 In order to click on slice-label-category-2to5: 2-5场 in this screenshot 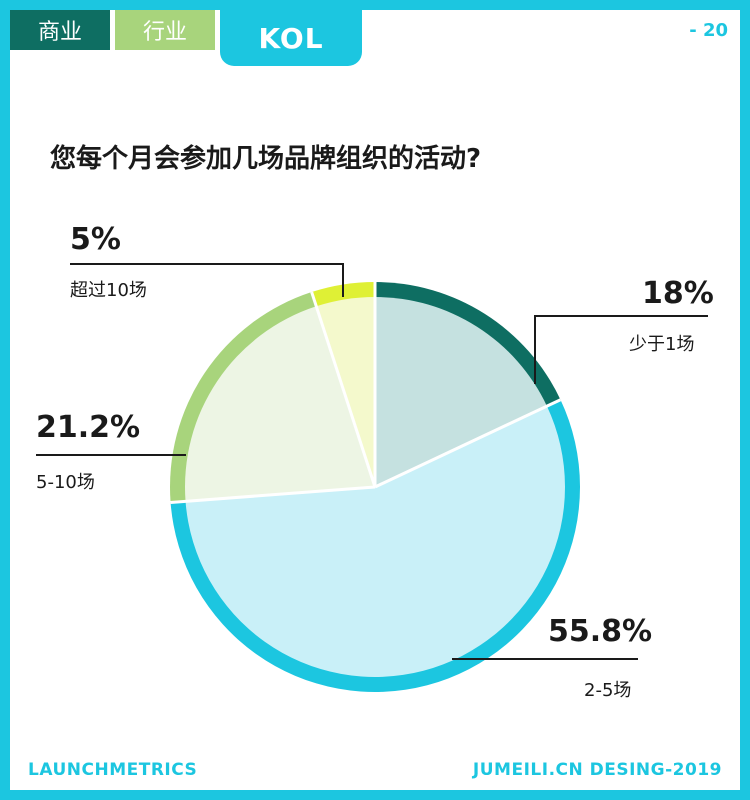, I will do `click(608, 690)`.